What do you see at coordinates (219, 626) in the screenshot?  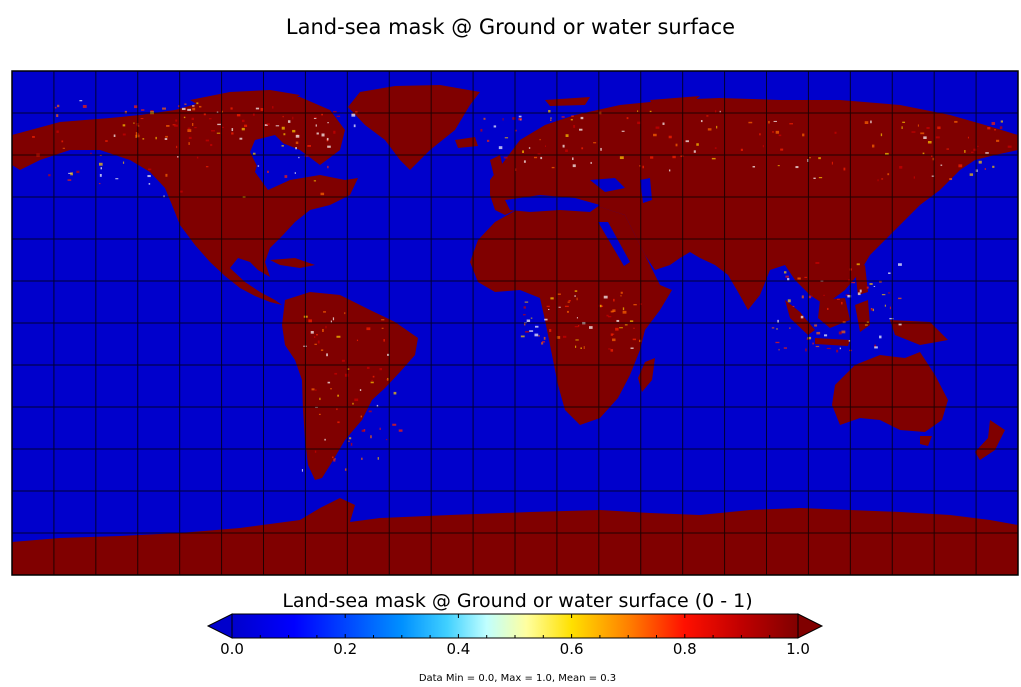 I see `colorbar-extend-low` at bounding box center [219, 626].